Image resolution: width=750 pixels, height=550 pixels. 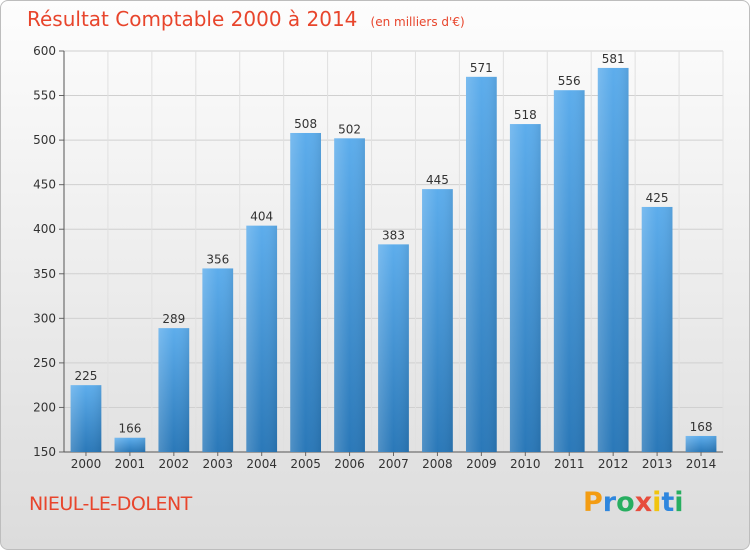 I want to click on bar-shade-2007, so click(x=393, y=348).